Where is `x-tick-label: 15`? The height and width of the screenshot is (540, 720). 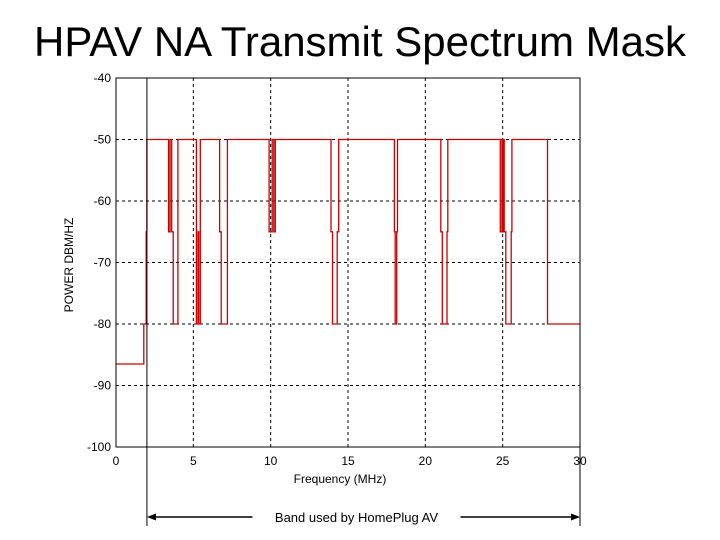
x-tick-label: 15 is located at coordinates (348, 461).